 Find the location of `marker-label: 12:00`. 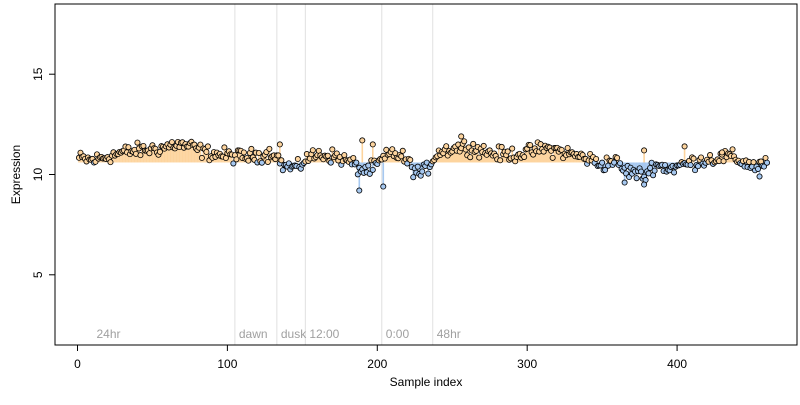

marker-label: 12:00 is located at coordinates (324, 334).